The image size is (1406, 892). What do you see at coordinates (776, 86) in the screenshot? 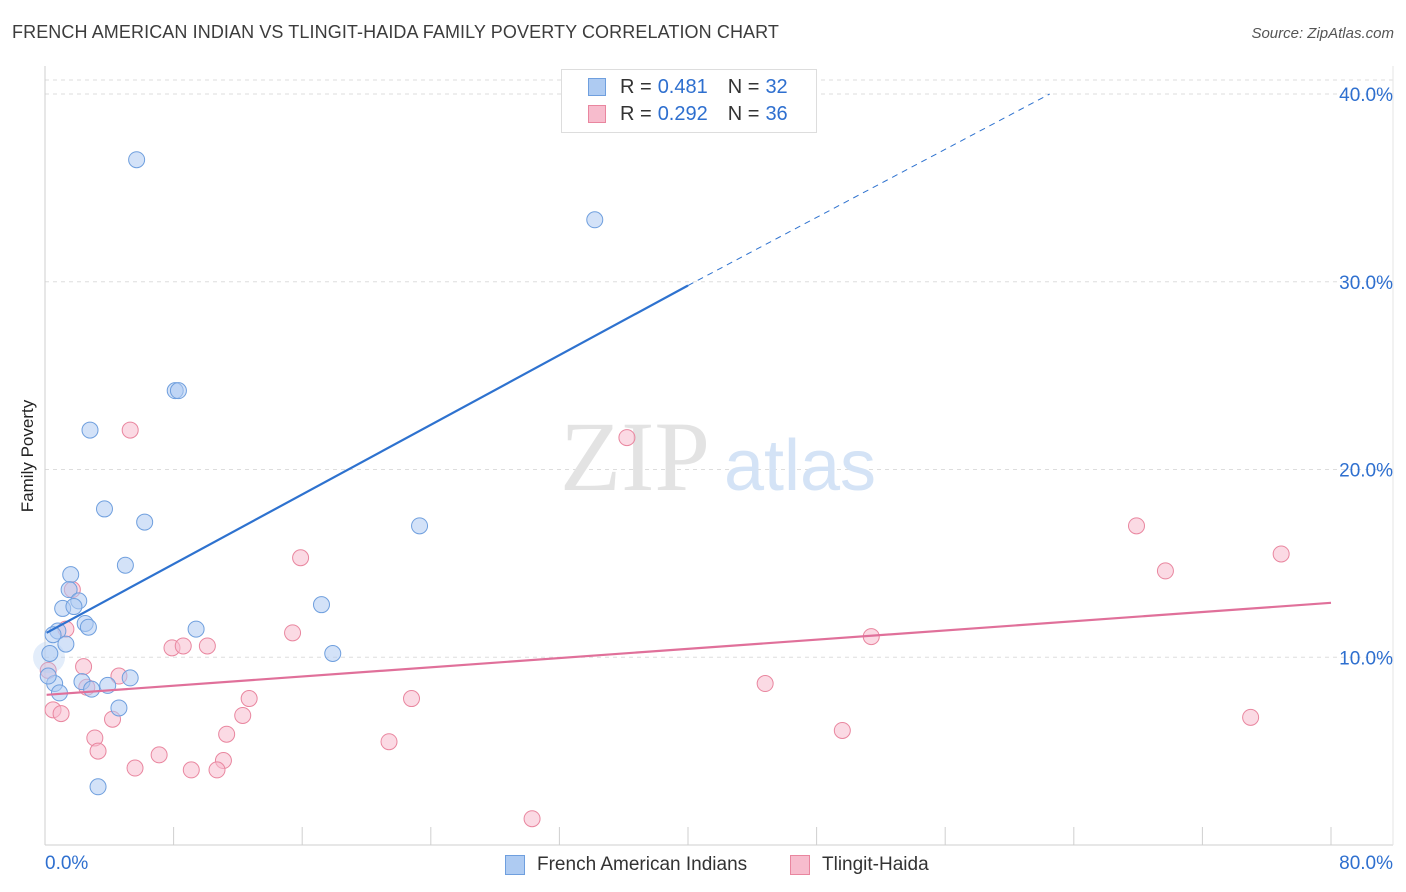
I see `legend-n-value: 32` at bounding box center [776, 86].